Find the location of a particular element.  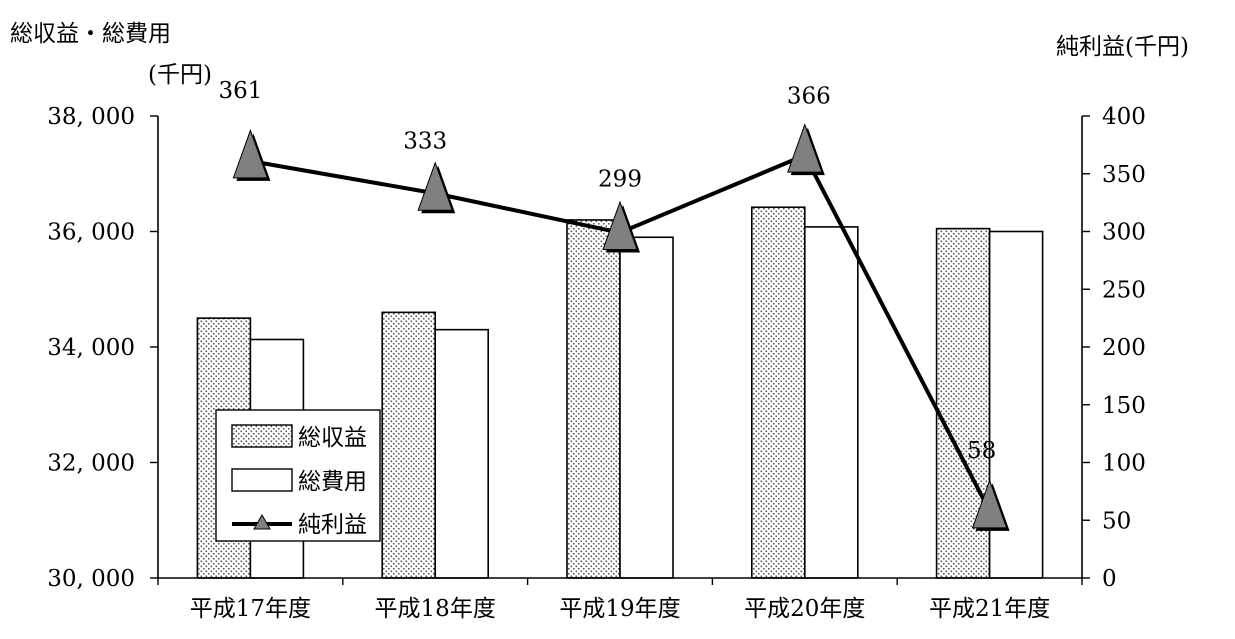

bar-総費用-平成19年度 is located at coordinates (646, 407).